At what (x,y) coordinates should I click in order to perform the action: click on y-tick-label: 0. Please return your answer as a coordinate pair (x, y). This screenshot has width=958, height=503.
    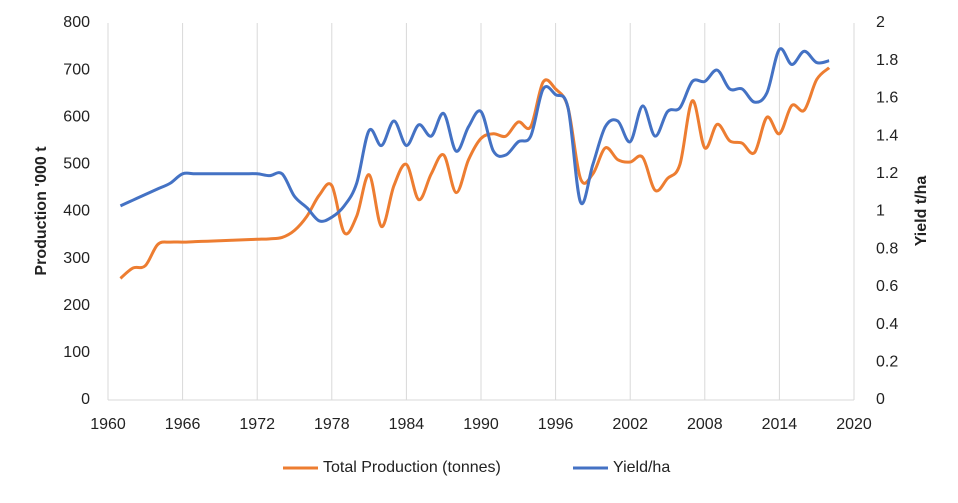
    Looking at the image, I should click on (85, 399).